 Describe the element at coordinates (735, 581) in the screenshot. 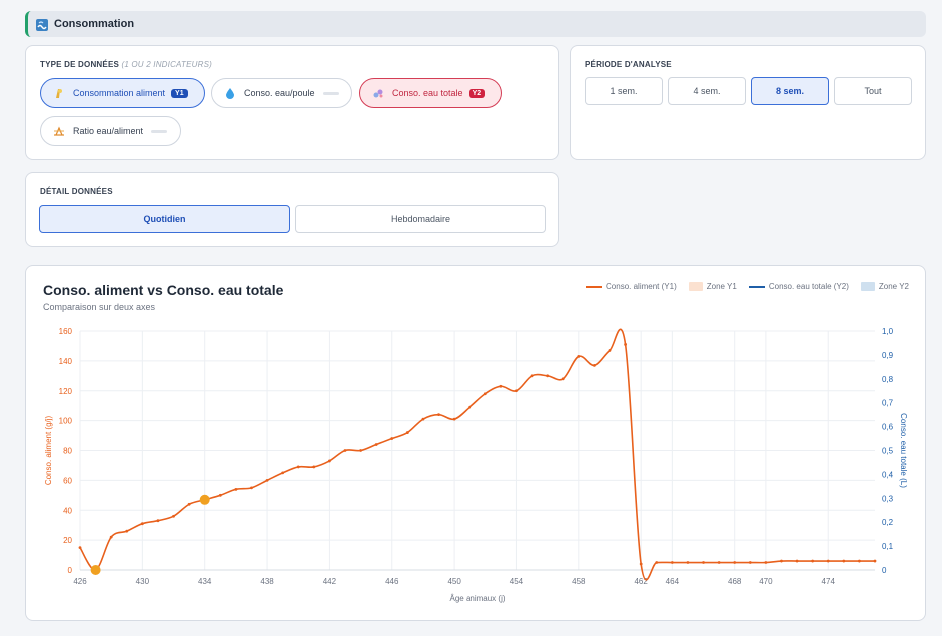

I see `x-tick-label: 468` at that location.